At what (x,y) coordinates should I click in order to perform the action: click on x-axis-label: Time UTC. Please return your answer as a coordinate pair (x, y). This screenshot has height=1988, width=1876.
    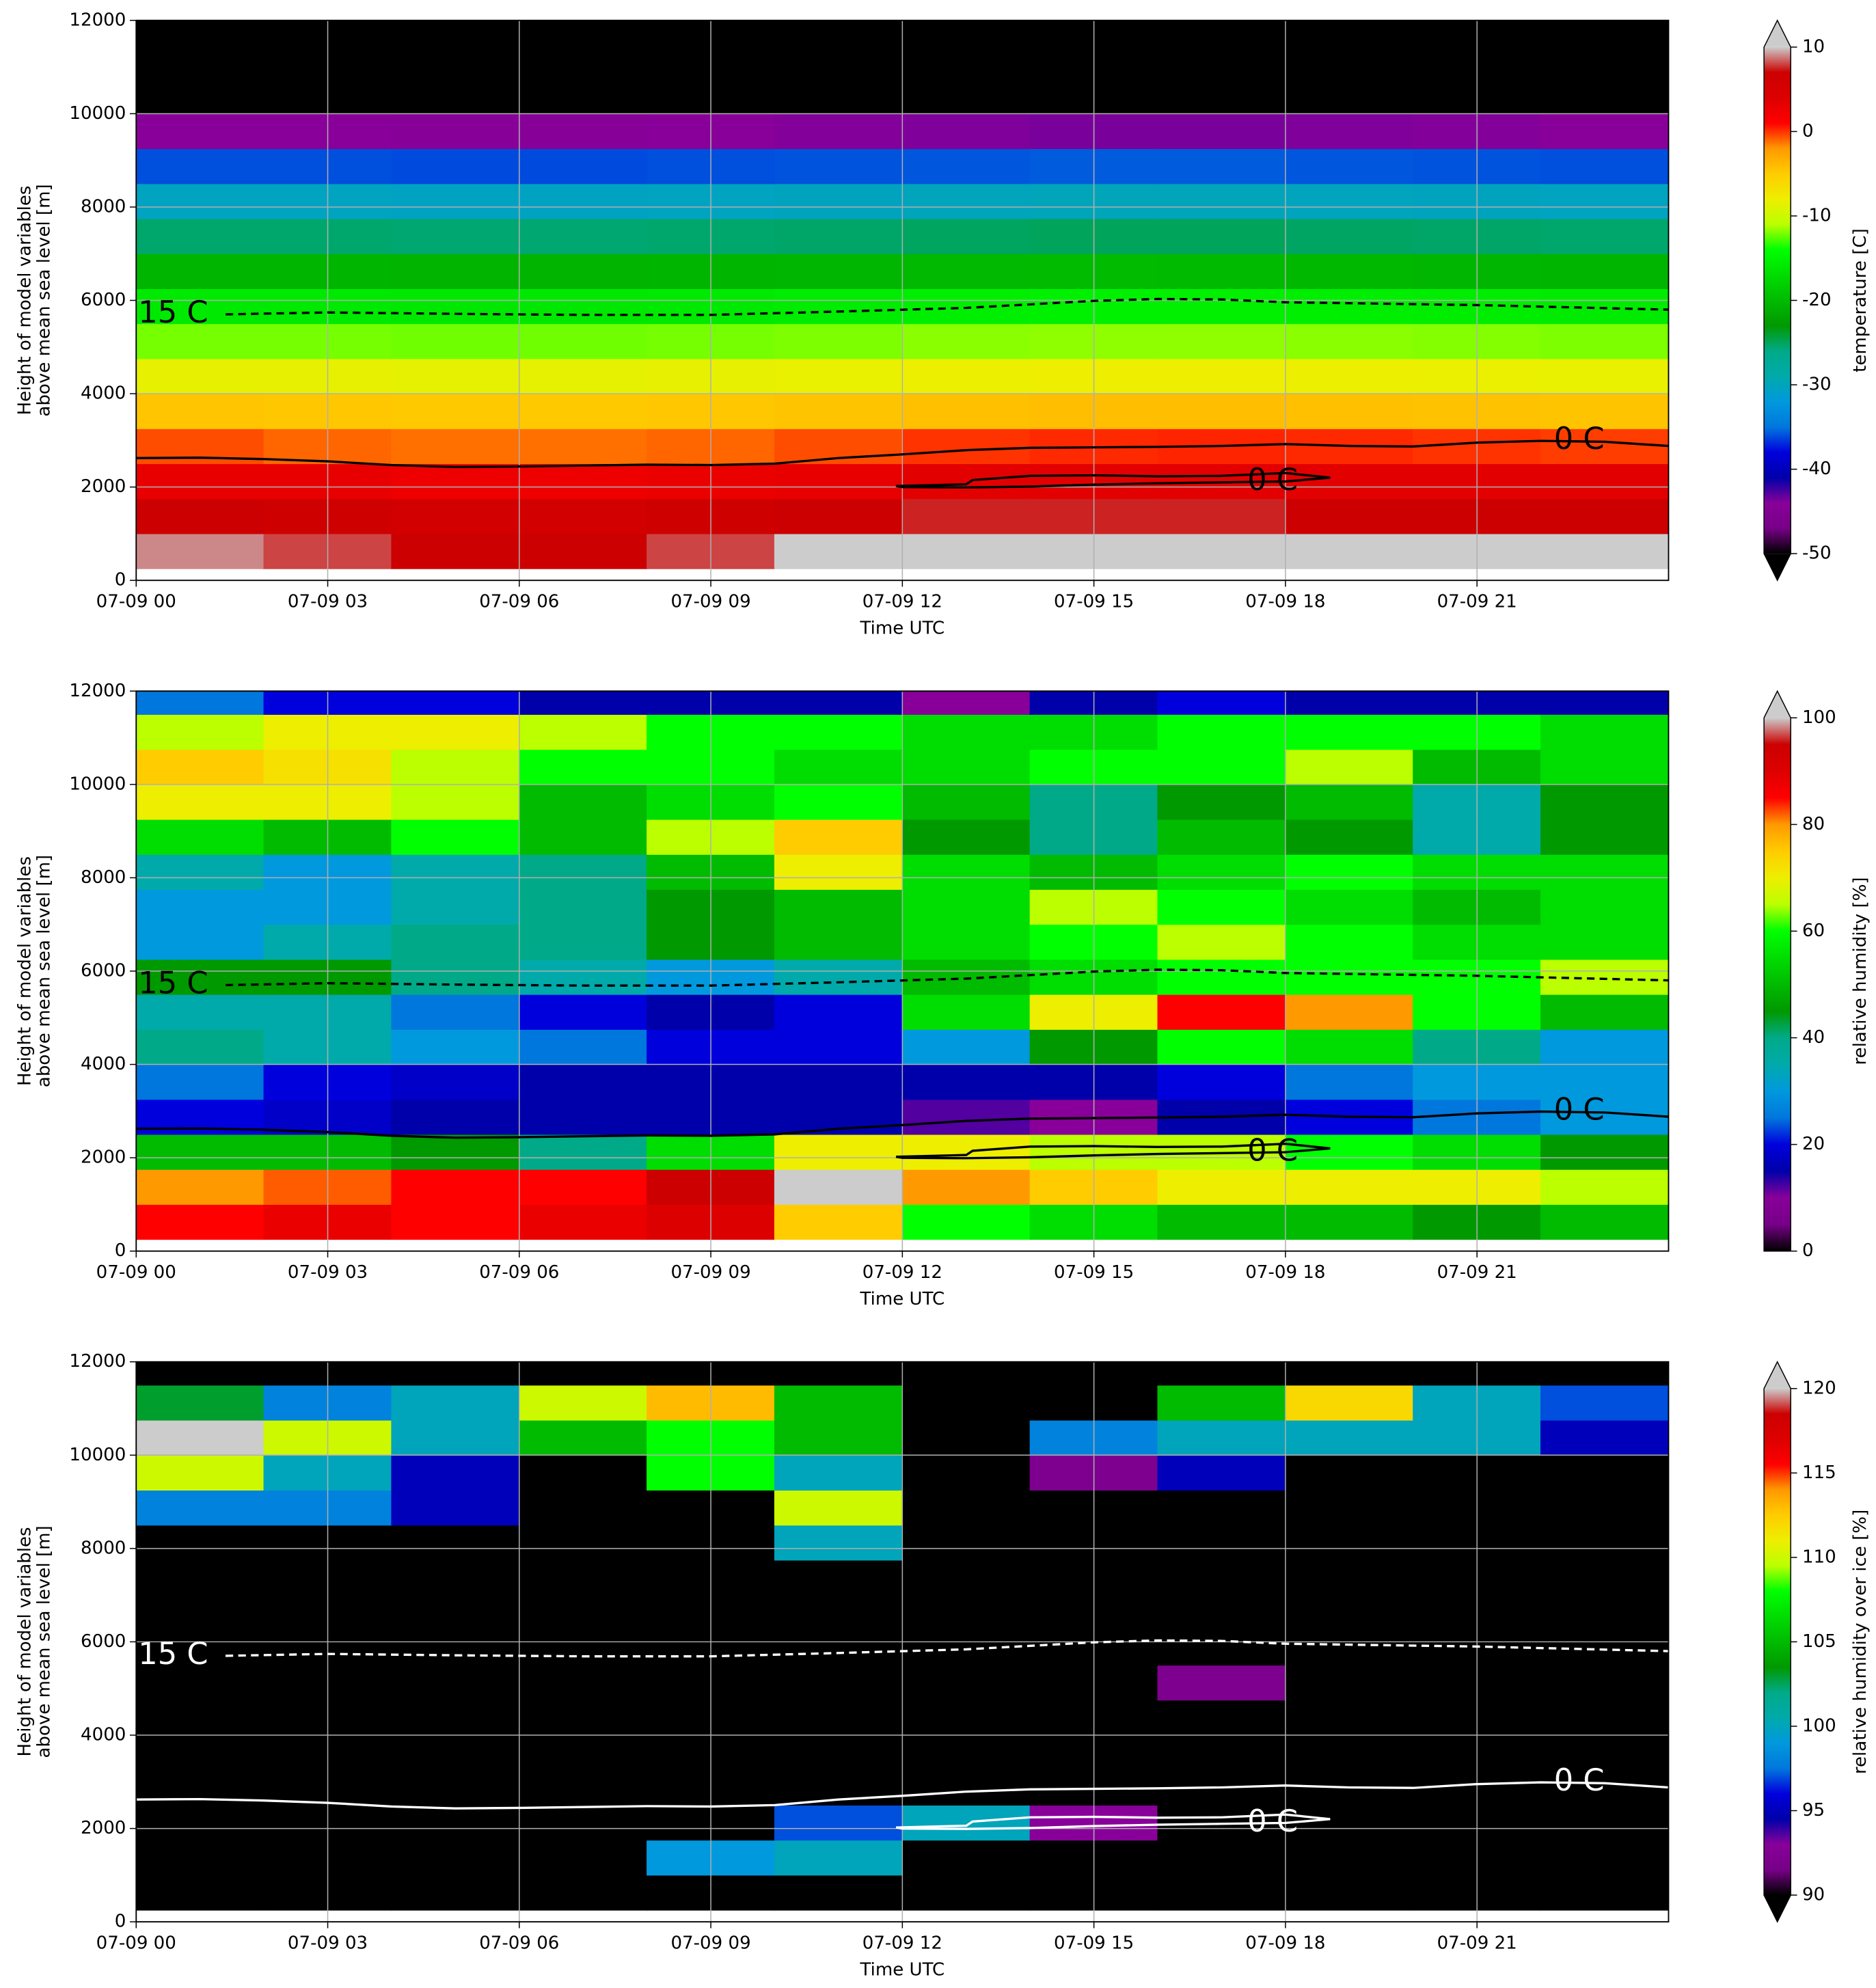
    Looking at the image, I should click on (901, 629).